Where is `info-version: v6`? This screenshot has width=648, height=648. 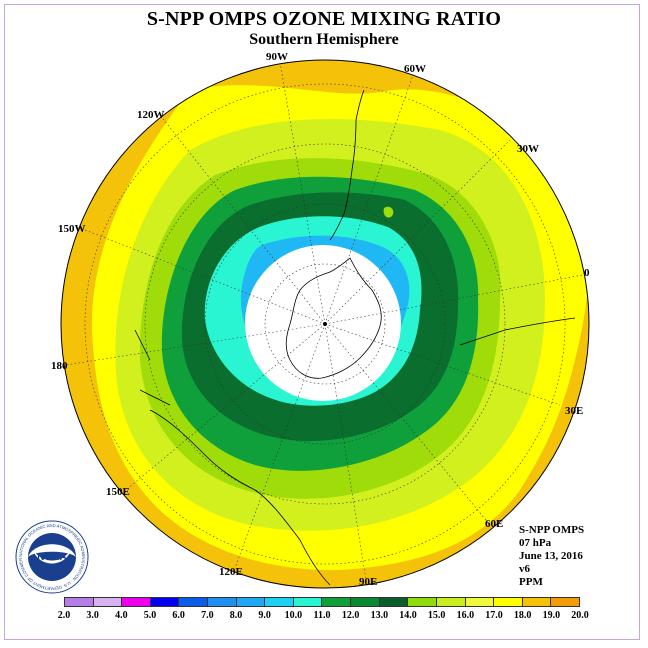 info-version: v6 is located at coordinates (524, 569).